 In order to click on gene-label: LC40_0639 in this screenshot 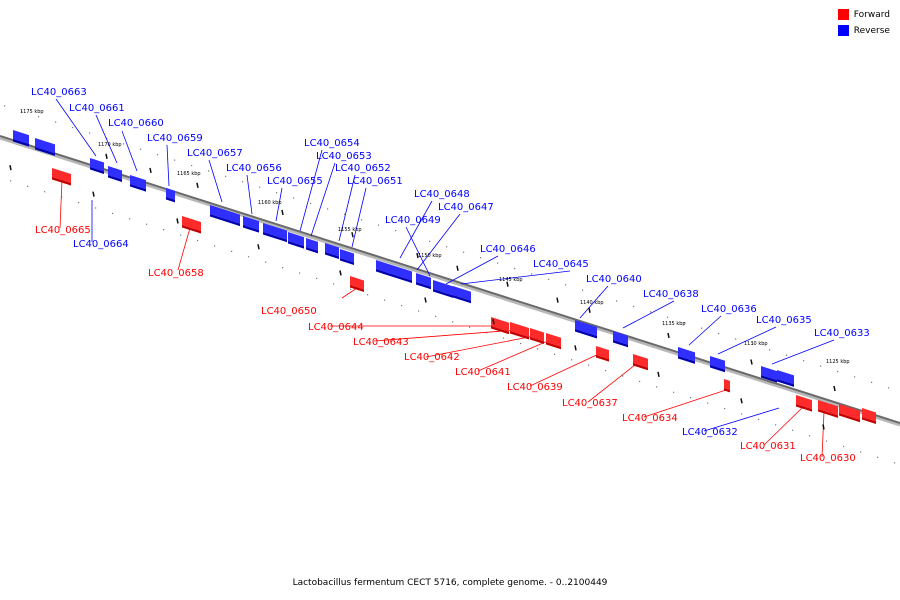, I will do `click(535, 387)`.